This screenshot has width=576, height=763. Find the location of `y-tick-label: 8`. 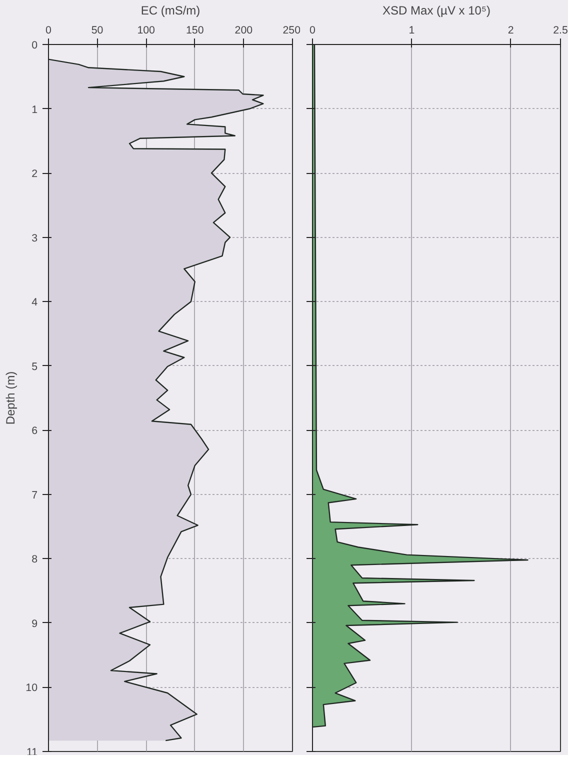

y-tick-label: 8 is located at coordinates (35, 560).